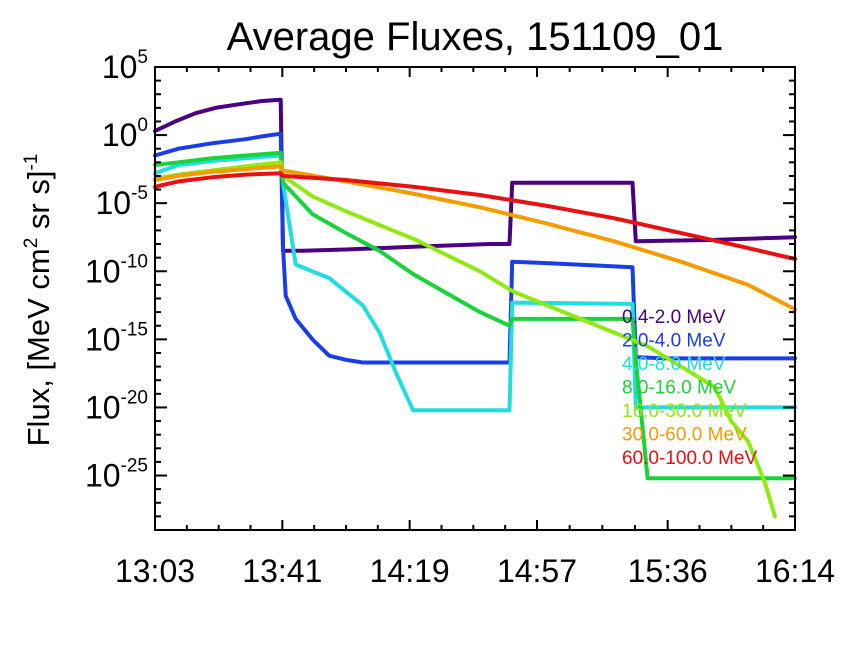 This screenshot has height=648, width=864. I want to click on svg-text: Flux, [MeV cm2 sr s]-1, so click(38, 300).